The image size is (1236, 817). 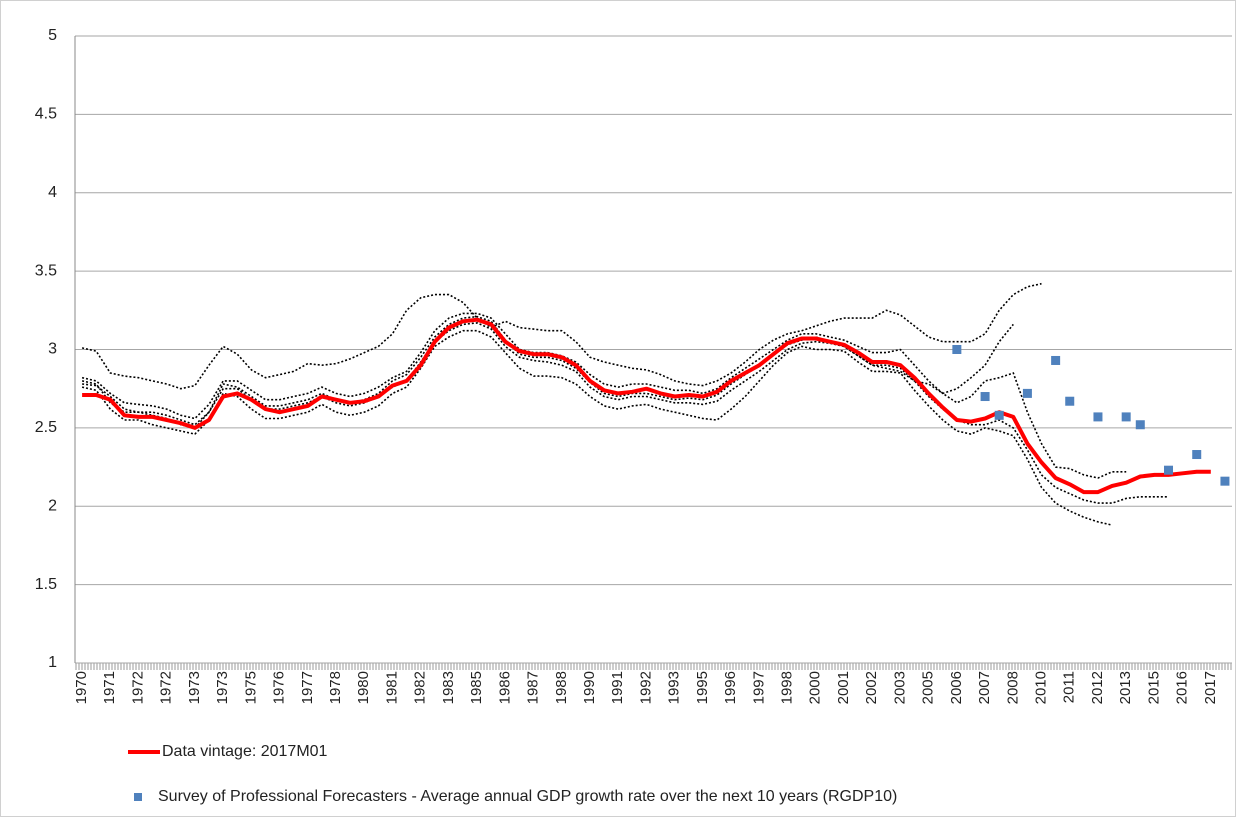 What do you see at coordinates (871, 687) in the screenshot?
I see `x-tick-label: 2002` at bounding box center [871, 687].